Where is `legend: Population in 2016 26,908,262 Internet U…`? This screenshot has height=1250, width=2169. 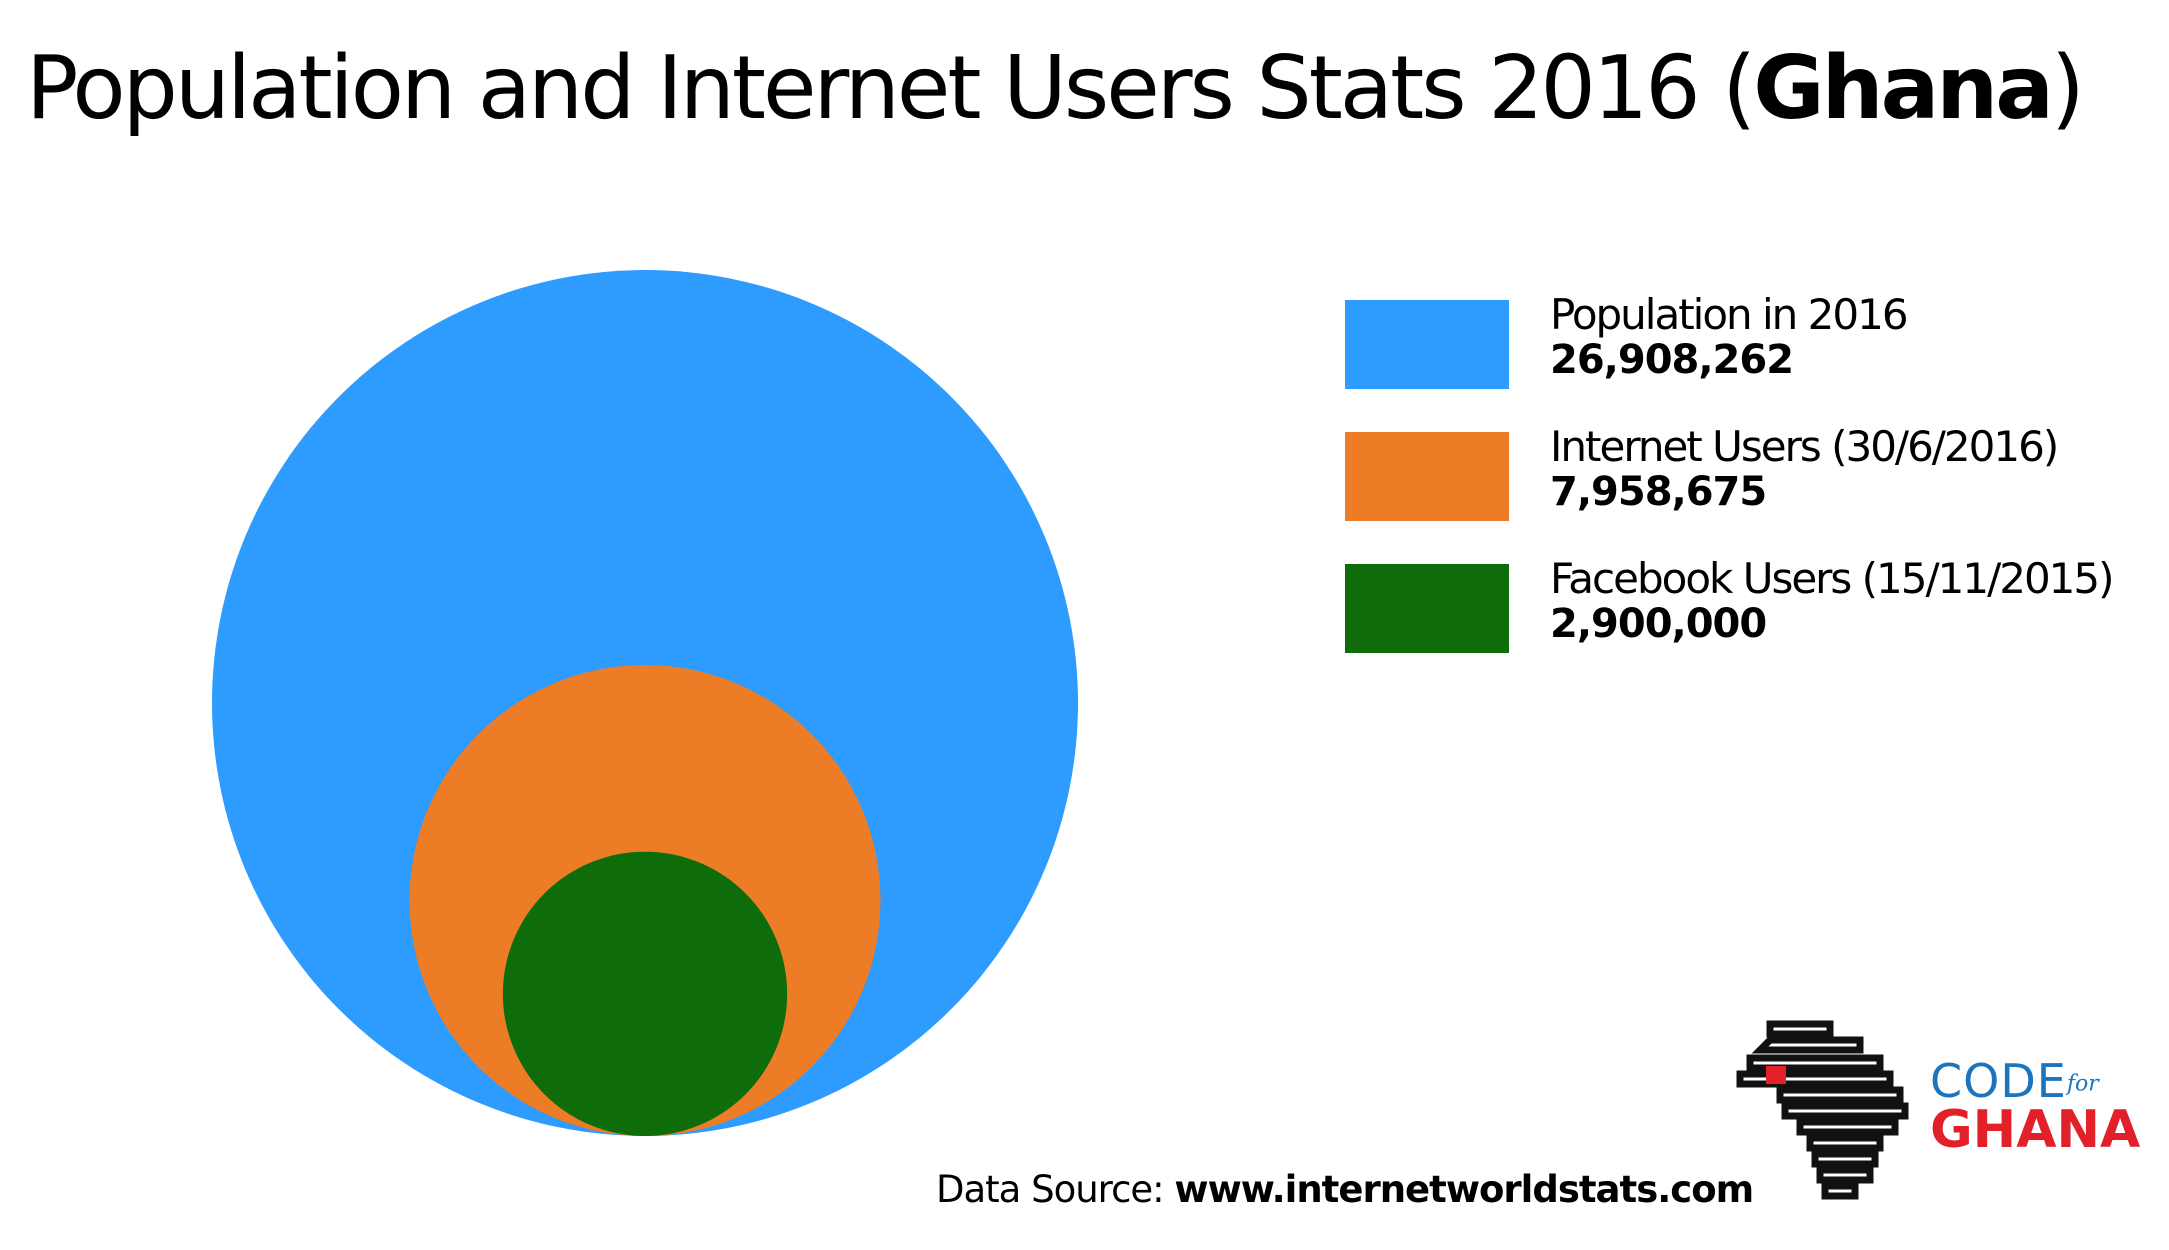 legend: Population in 2016 26,908,262 Internet U… is located at coordinates (1745, 495).